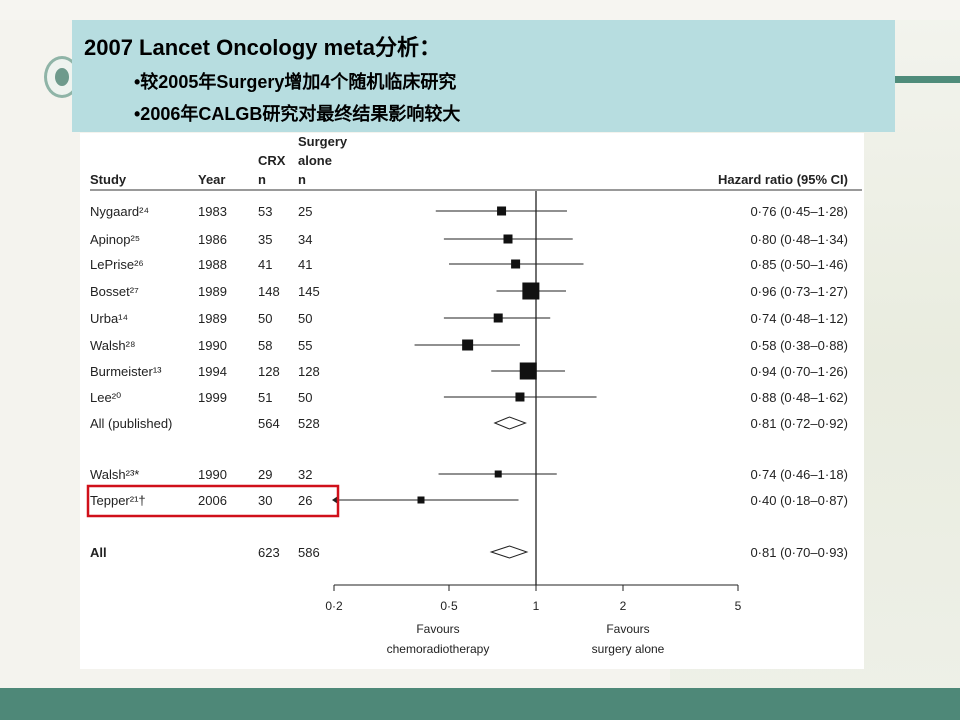 Image resolution: width=960 pixels, height=720 pixels. I want to click on crx-n-label: 41, so click(265, 264).